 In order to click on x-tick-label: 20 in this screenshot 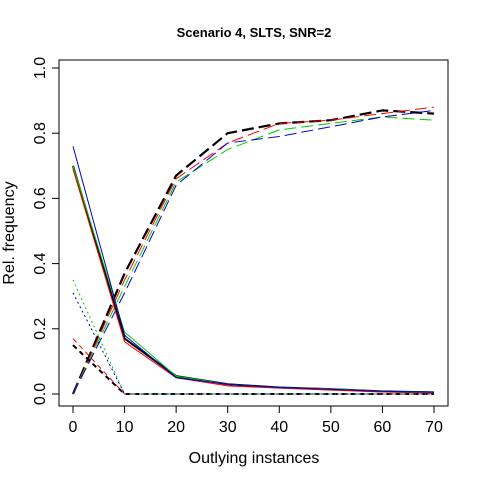, I will do `click(176, 427)`.